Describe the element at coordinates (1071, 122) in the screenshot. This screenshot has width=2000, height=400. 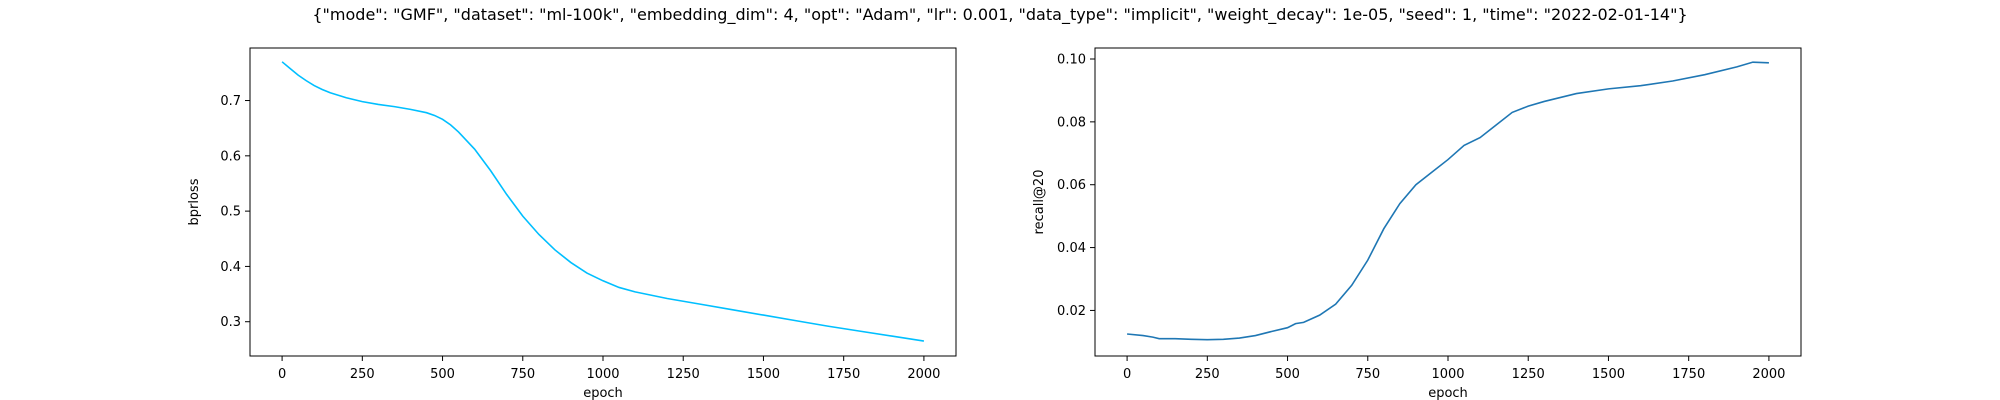
I see `recall-y-tick-label: 0.08` at that location.